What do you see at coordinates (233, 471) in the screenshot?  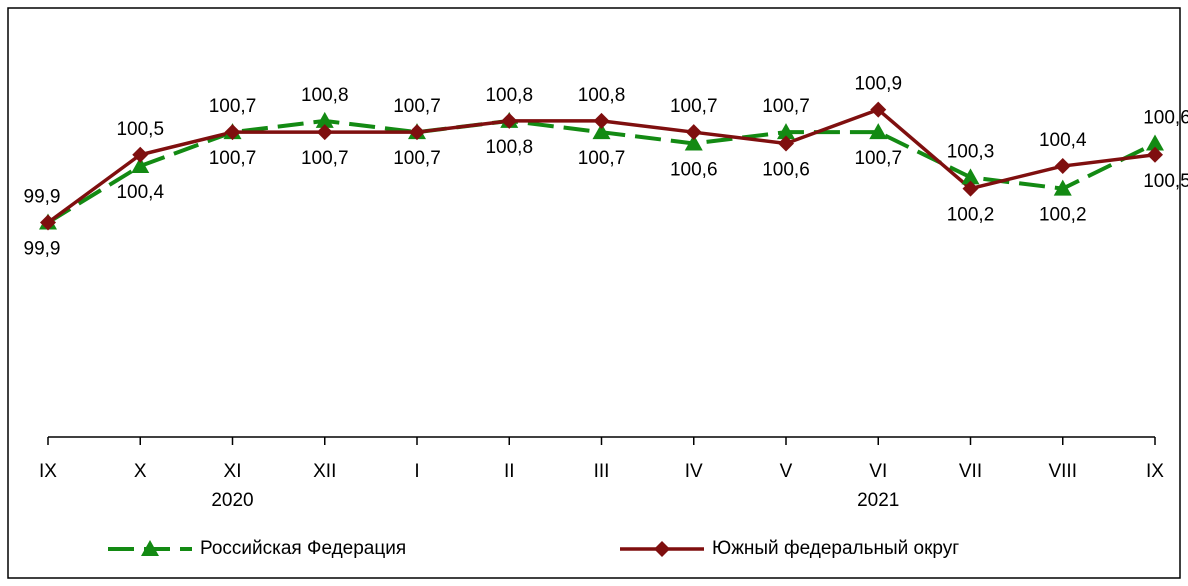 I see `x-tick-label: XI` at bounding box center [233, 471].